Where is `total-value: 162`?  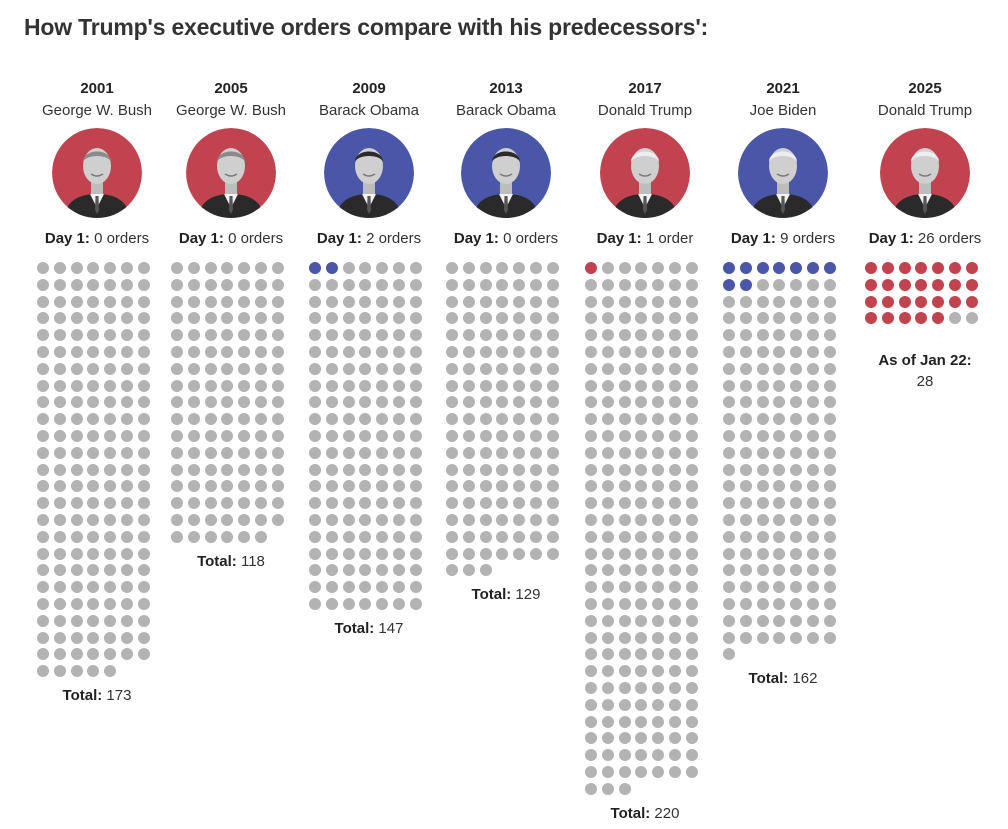 total-value: 162 is located at coordinates (805, 679).